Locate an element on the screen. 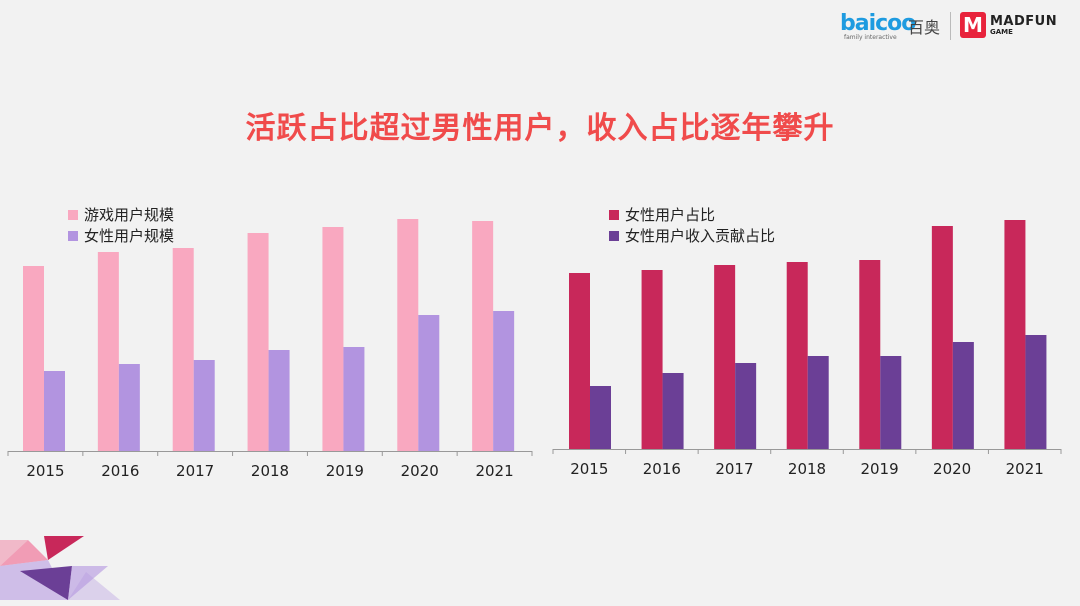 Image resolution: width=1080 pixels, height=606 pixels. madfun-mark-icon: M is located at coordinates (973, 25).